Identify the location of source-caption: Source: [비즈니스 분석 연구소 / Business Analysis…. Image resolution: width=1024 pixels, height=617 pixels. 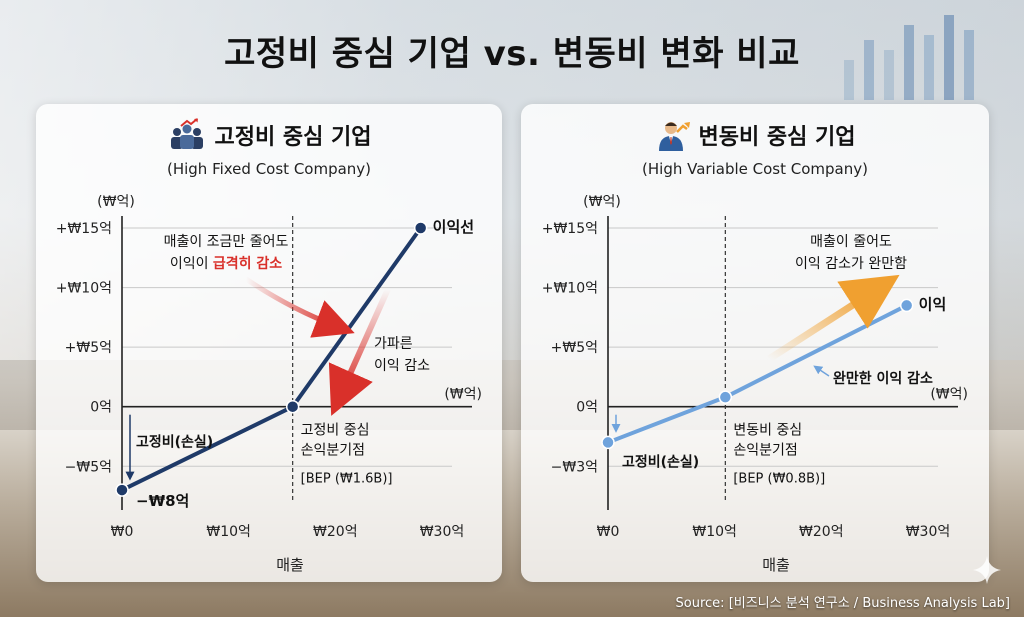
(842, 603).